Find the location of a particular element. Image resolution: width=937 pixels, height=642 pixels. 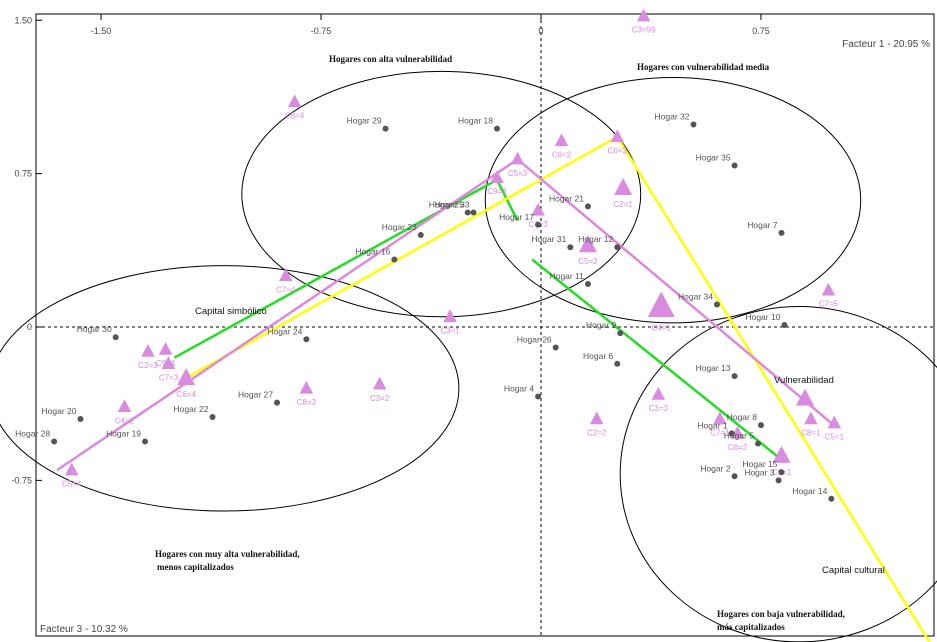

modality-label: C9=3 is located at coordinates (497, 191).